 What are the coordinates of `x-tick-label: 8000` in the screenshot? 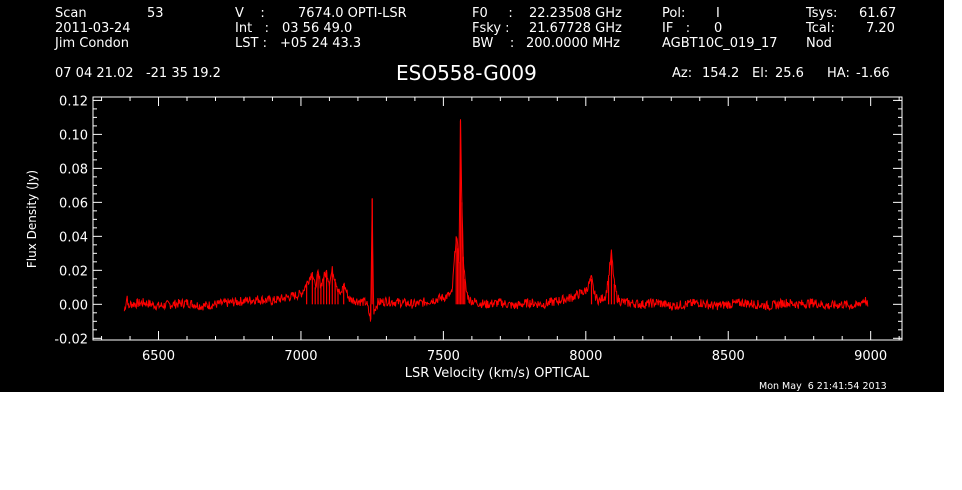 It's located at (585, 356).